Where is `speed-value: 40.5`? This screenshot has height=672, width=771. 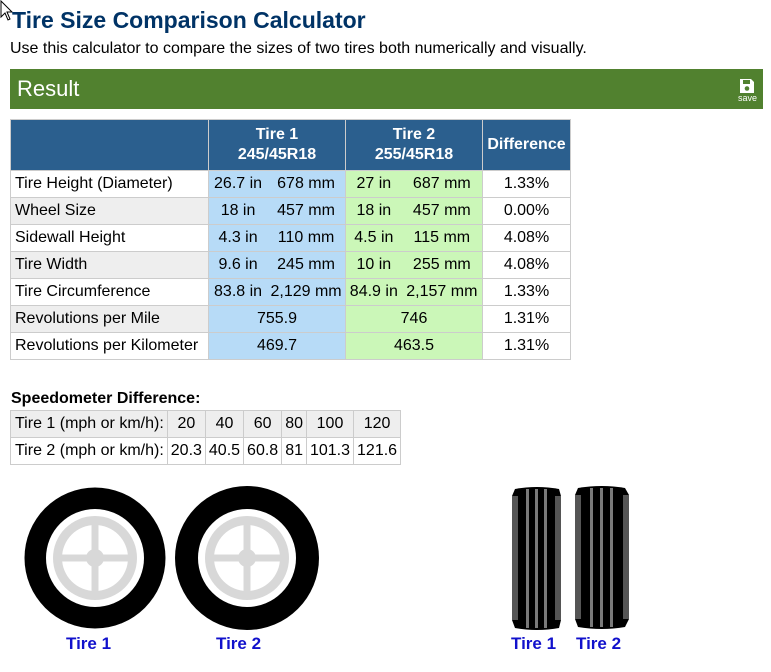
speed-value: 40.5 is located at coordinates (224, 451).